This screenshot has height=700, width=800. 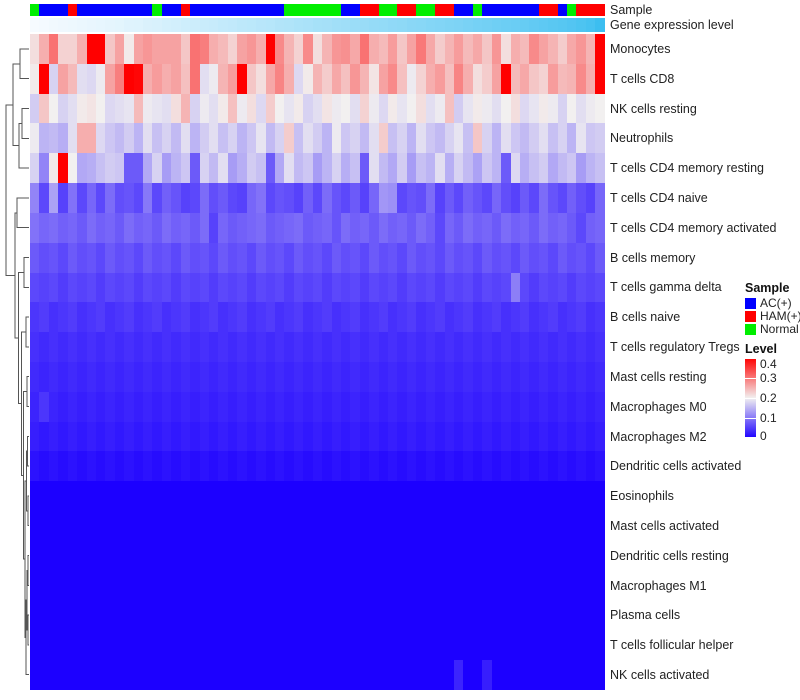 I want to click on sample-legend-items: AC(+) HAM(+) Normal, so click(x=772, y=316).